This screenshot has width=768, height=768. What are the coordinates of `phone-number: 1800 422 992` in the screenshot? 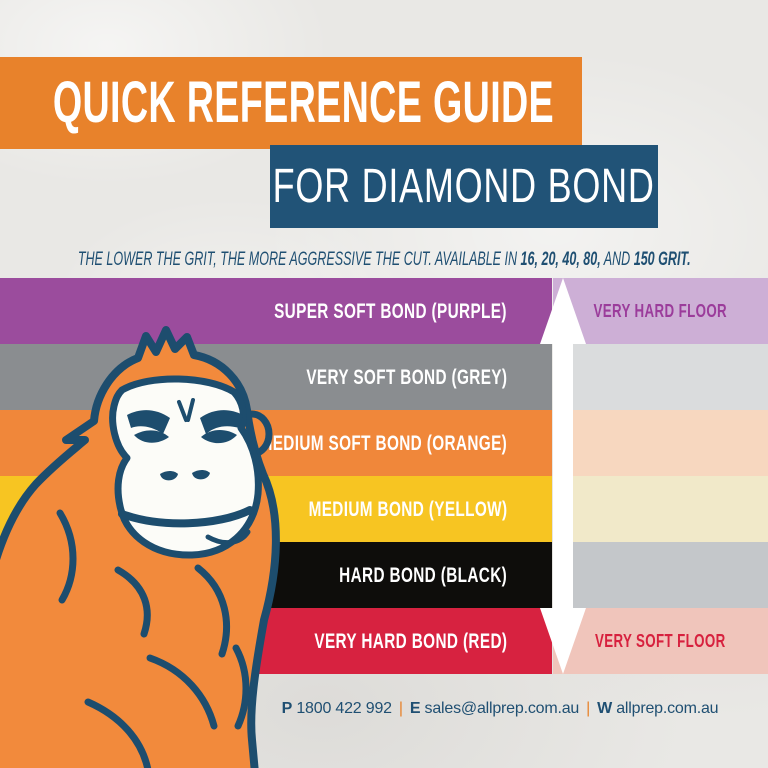 It's located at (344, 708).